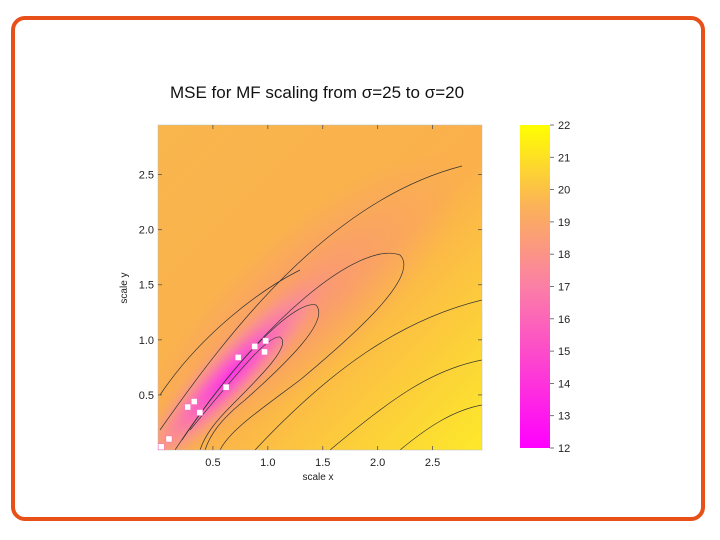 Image resolution: width=720 pixels, height=540 pixels. I want to click on colorbar-tick-label: 14, so click(564, 384).